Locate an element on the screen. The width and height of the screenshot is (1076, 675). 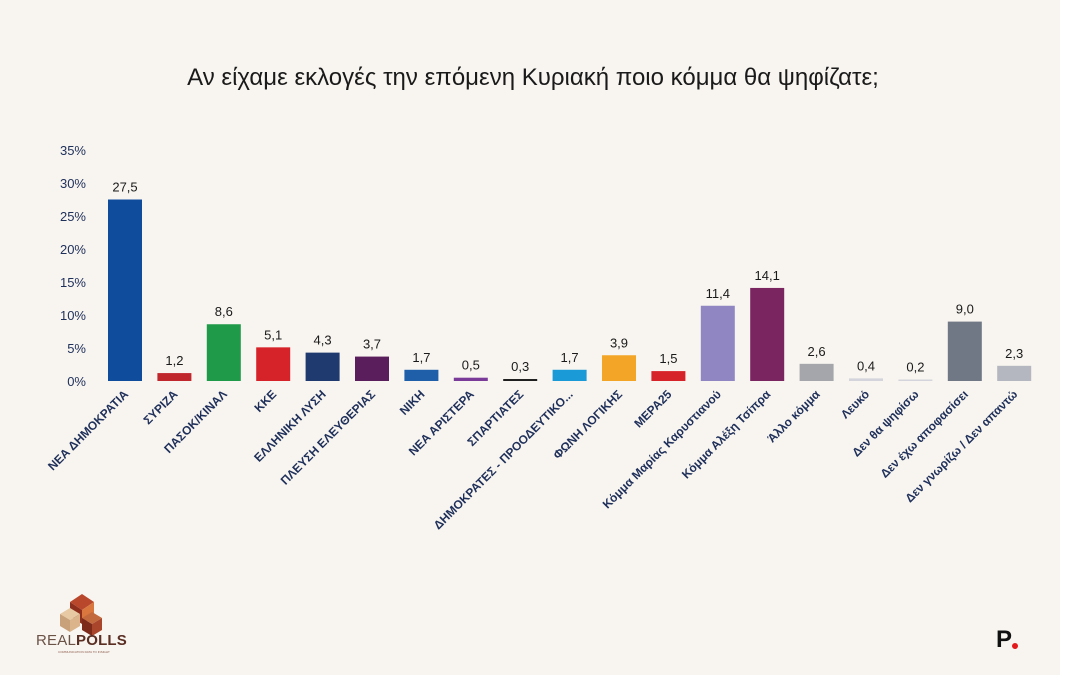
logo-wordmark: REALPOLLS is located at coordinates (81, 640).